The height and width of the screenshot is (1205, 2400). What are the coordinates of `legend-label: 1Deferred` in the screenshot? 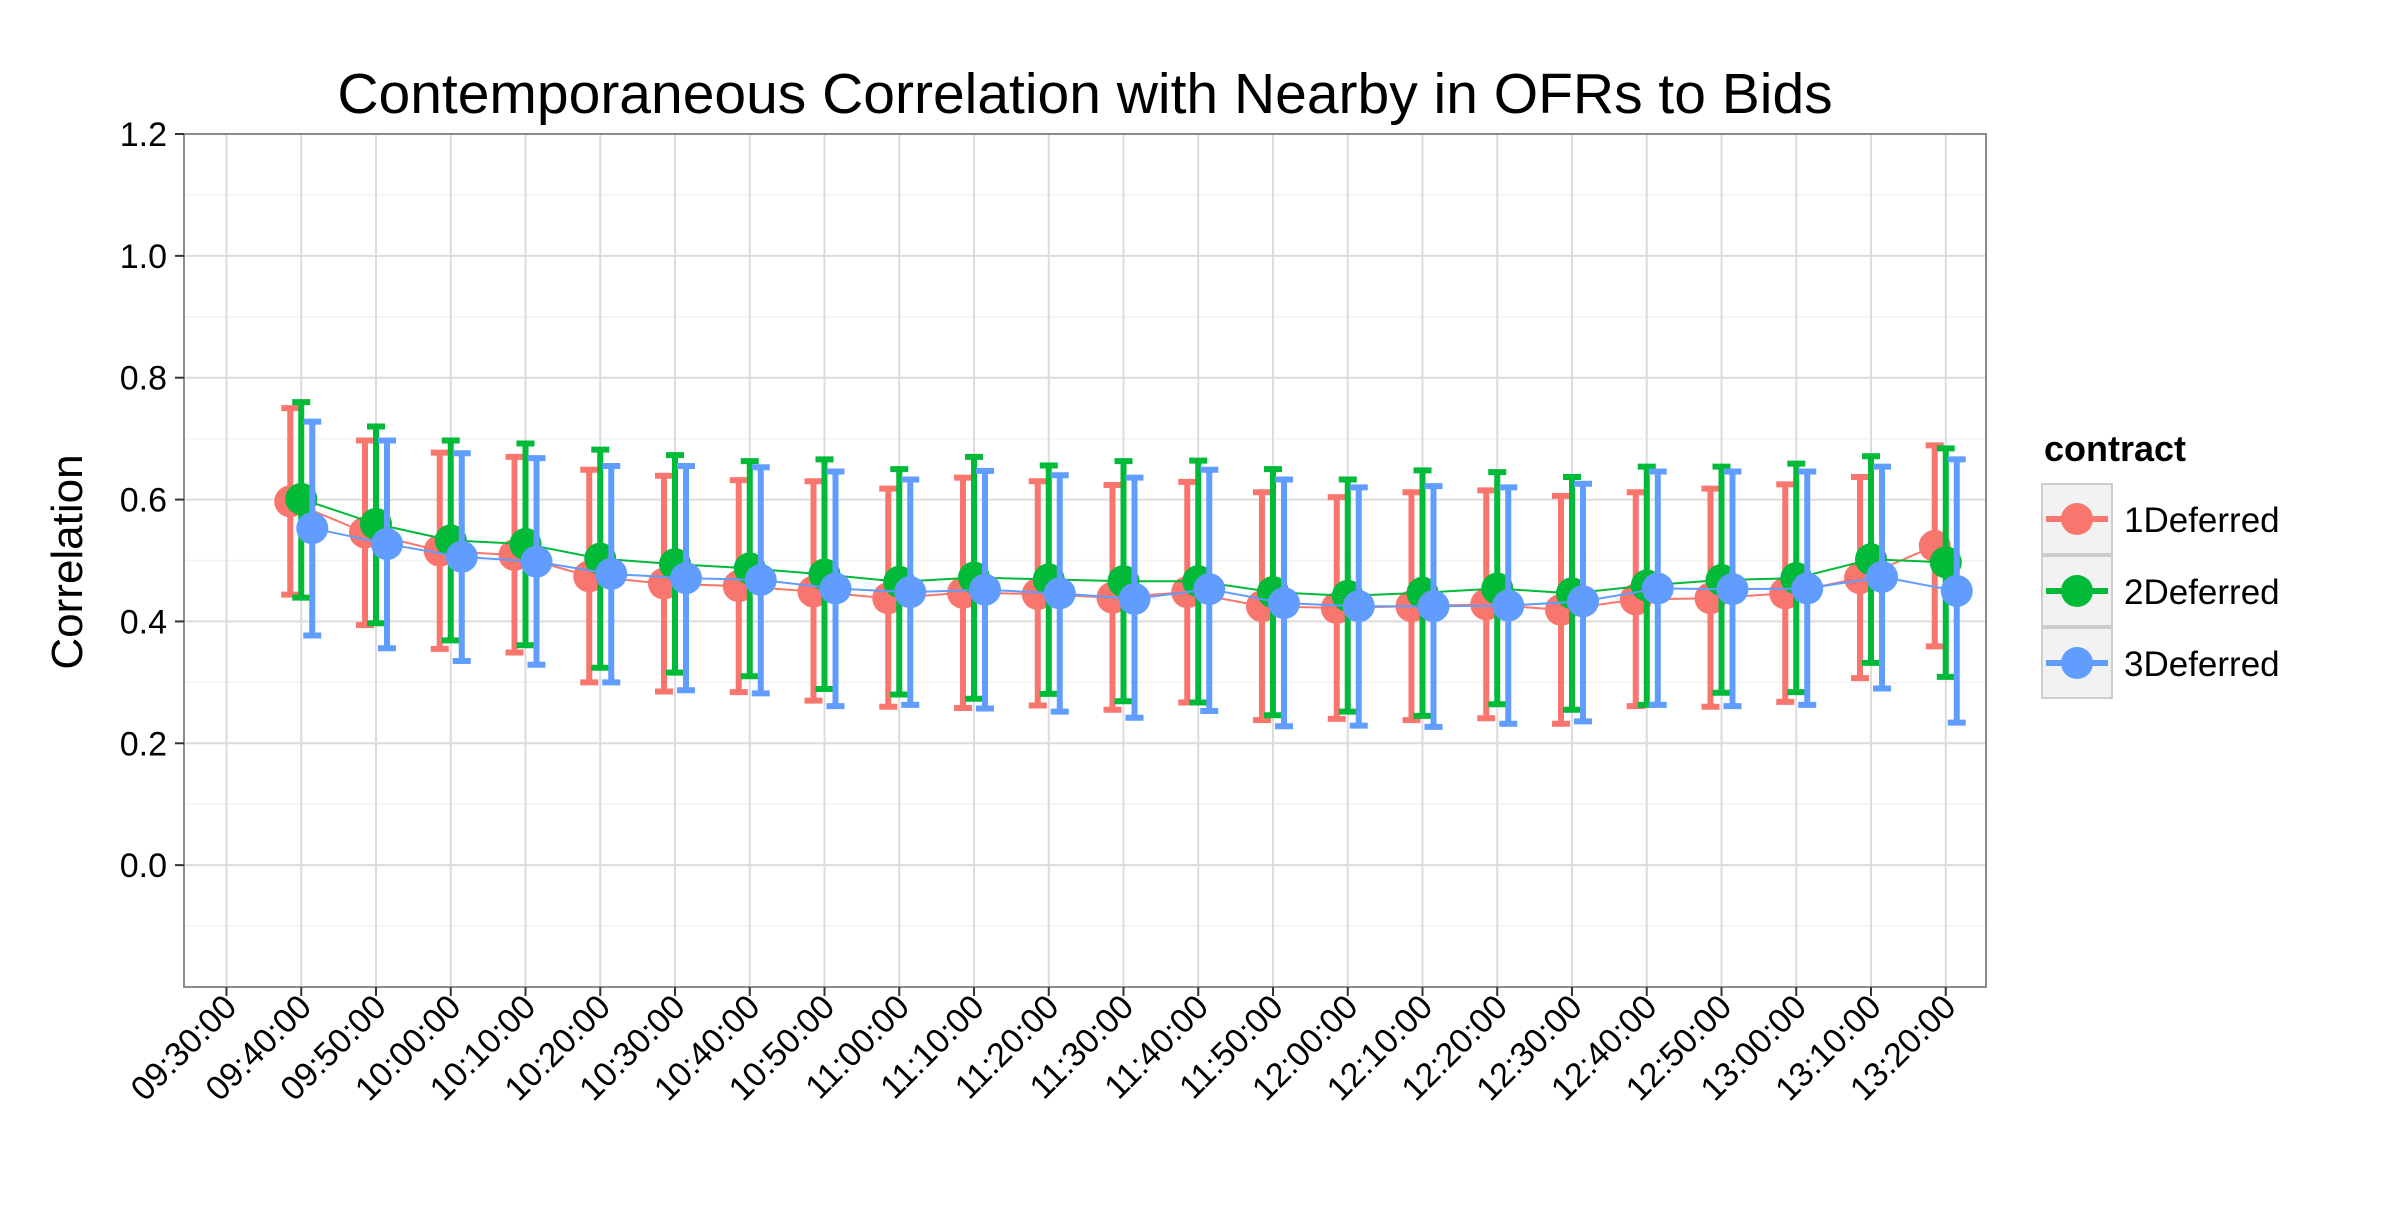 It's located at (2202, 520).